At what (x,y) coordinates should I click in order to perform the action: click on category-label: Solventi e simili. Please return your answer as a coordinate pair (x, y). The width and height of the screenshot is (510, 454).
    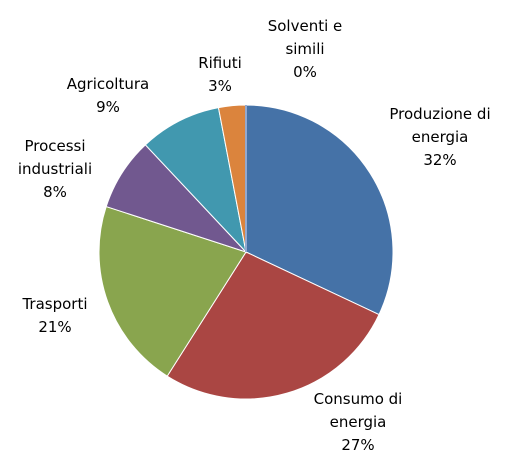
    Looking at the image, I should click on (305, 37).